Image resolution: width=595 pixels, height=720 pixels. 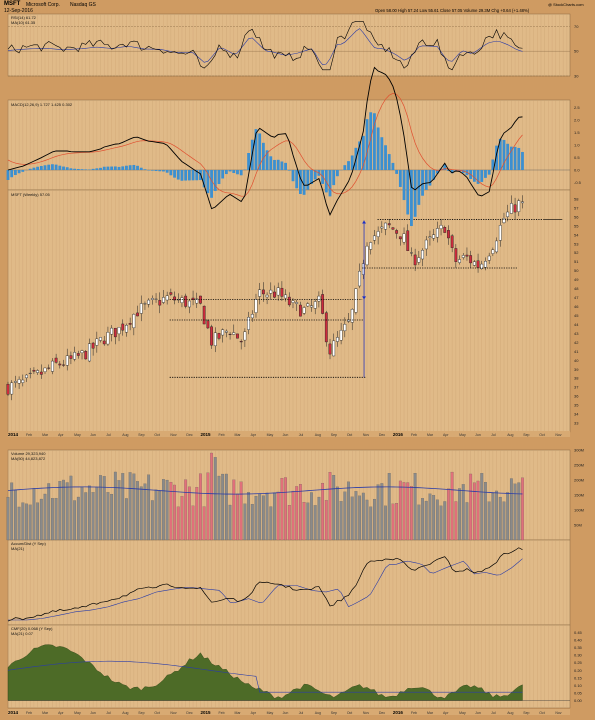 What do you see at coordinates (18, 11) in the screenshot?
I see `chart-date: 12-Sep-2016` at bounding box center [18, 11].